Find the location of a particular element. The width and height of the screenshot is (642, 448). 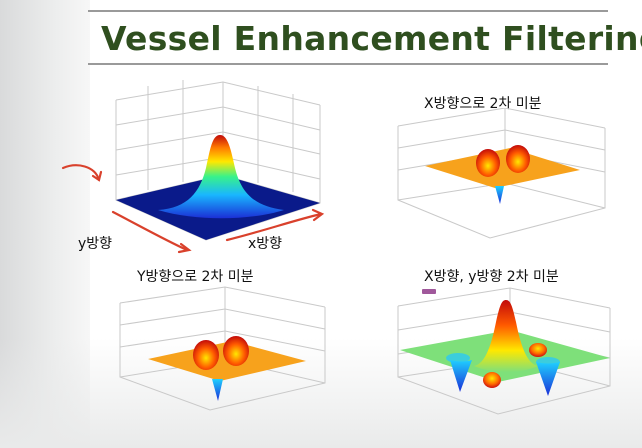

gaussian-peak is located at coordinates (221, 177).